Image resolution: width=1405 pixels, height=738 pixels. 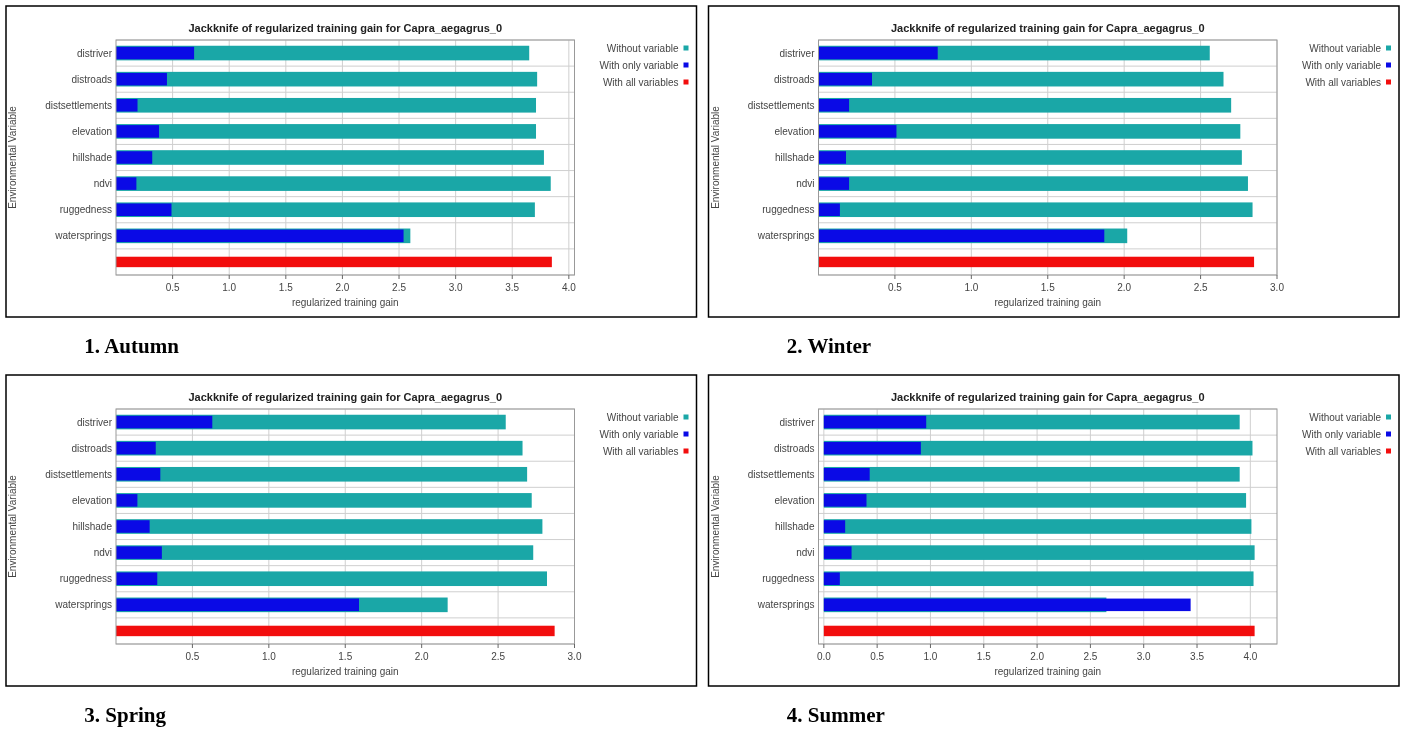 I want to click on x-tick-label: 0.0, so click(x=824, y=656).